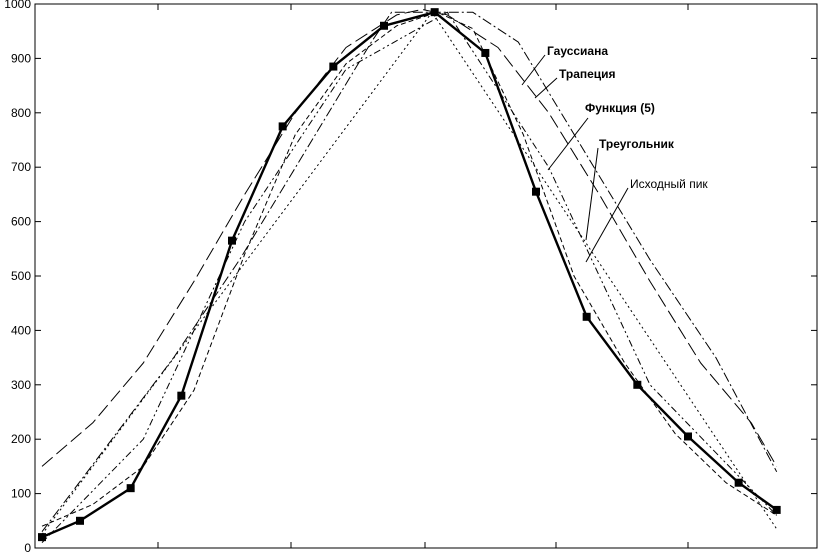  What do you see at coordinates (21, 494) in the screenshot?
I see `y-tick-label-1: 100` at bounding box center [21, 494].